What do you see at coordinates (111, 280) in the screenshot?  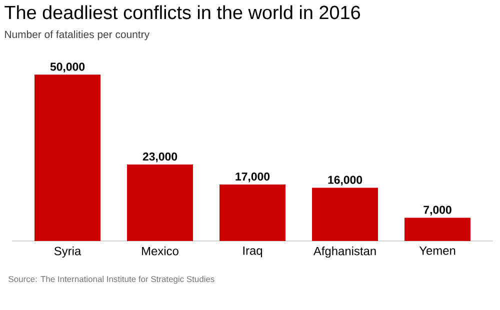 I see `source-note: Source: The International Institute for Strategic Studies` at bounding box center [111, 280].